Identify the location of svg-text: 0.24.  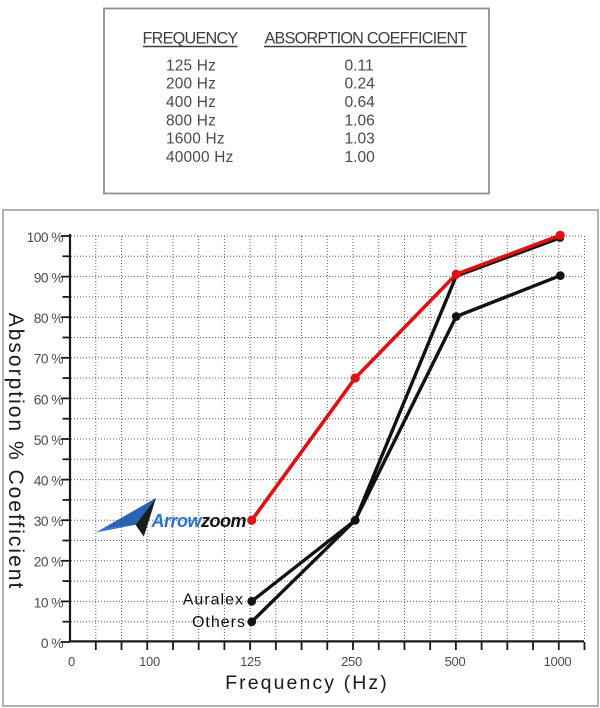
(360, 84).